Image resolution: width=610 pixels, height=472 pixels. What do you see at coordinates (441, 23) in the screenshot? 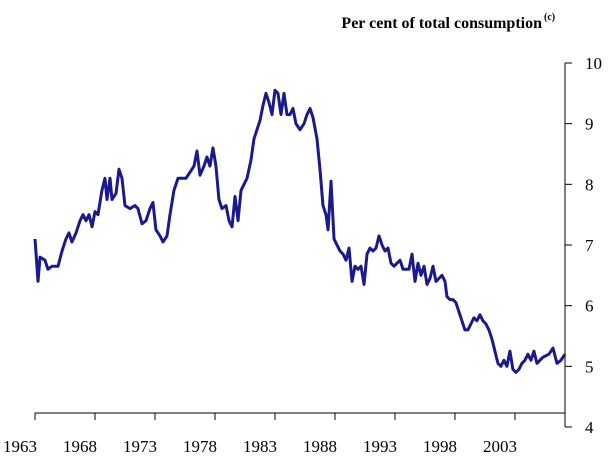
I see `chart-title: Per cent of total consumption` at bounding box center [441, 23].